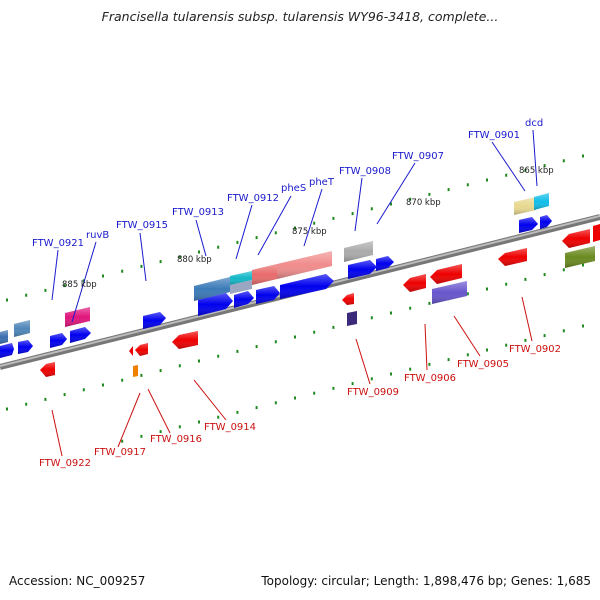 This screenshot has height=600, width=600. What do you see at coordinates (58, 243) in the screenshot?
I see `gene-label: FTW_0921` at bounding box center [58, 243].